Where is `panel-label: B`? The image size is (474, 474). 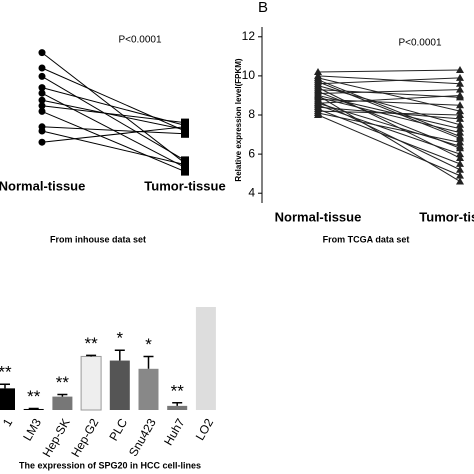 panel-label: B is located at coordinates (263, 8).